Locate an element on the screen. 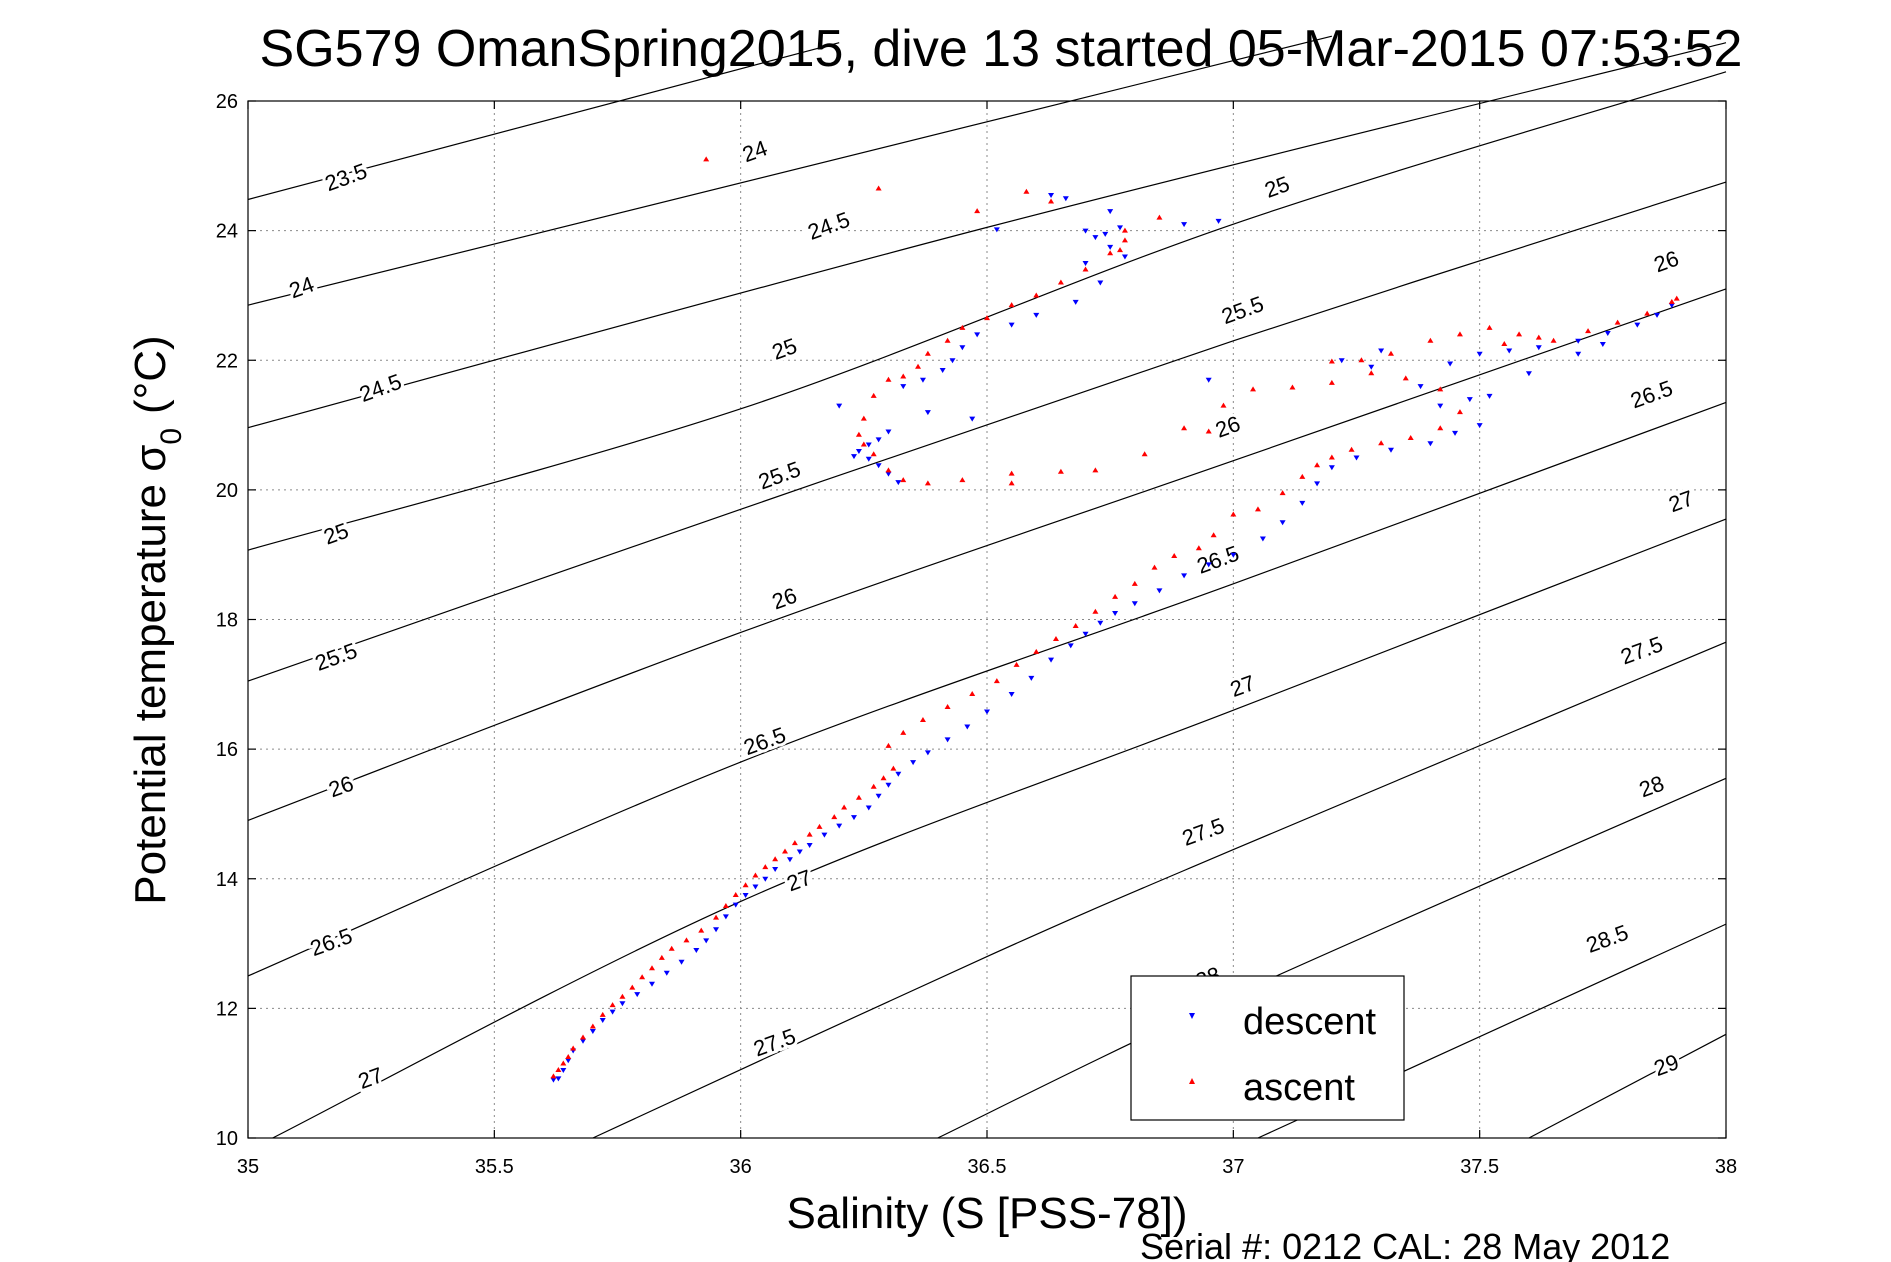  legend-label-ascent: ascent is located at coordinates (1299, 1088).